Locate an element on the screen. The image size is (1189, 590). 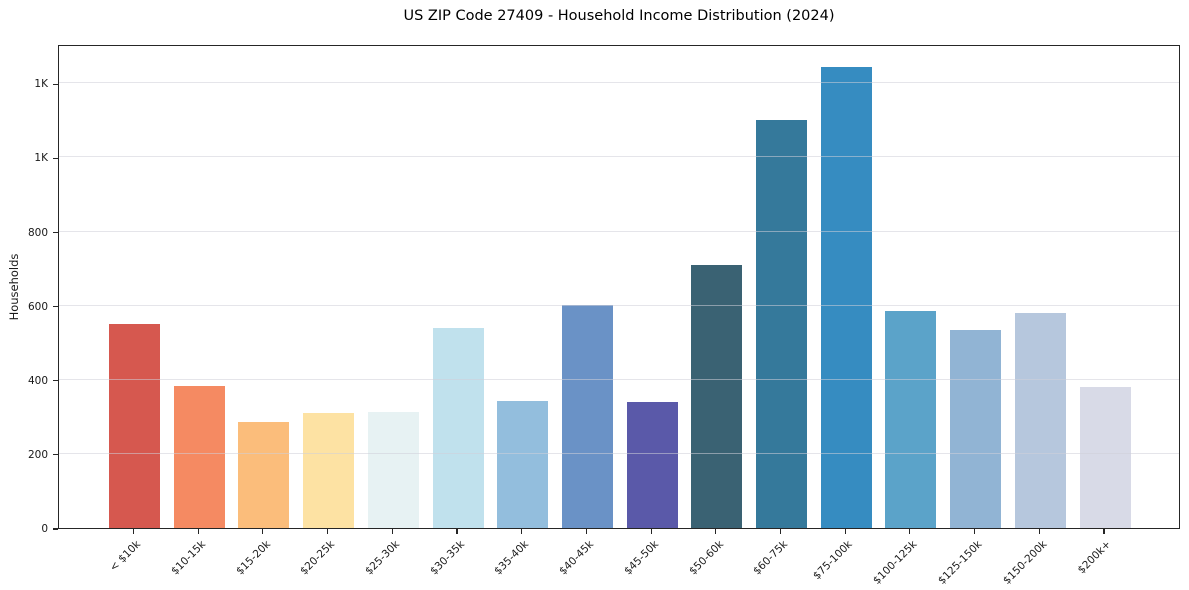
y-tick-label-1000: 1K is located at coordinates (41, 158).